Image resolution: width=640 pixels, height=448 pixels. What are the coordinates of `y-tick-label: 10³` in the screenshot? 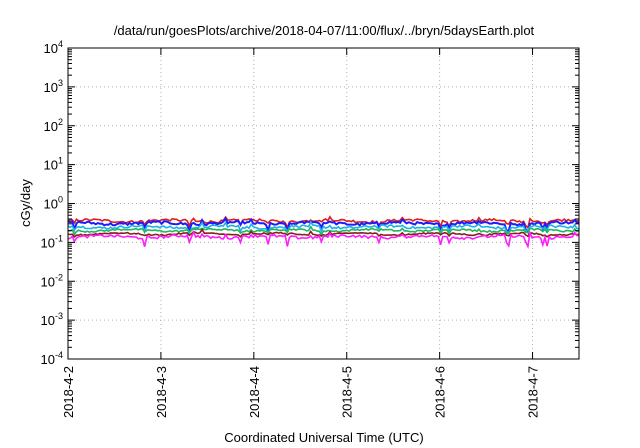 It's located at (53, 86).